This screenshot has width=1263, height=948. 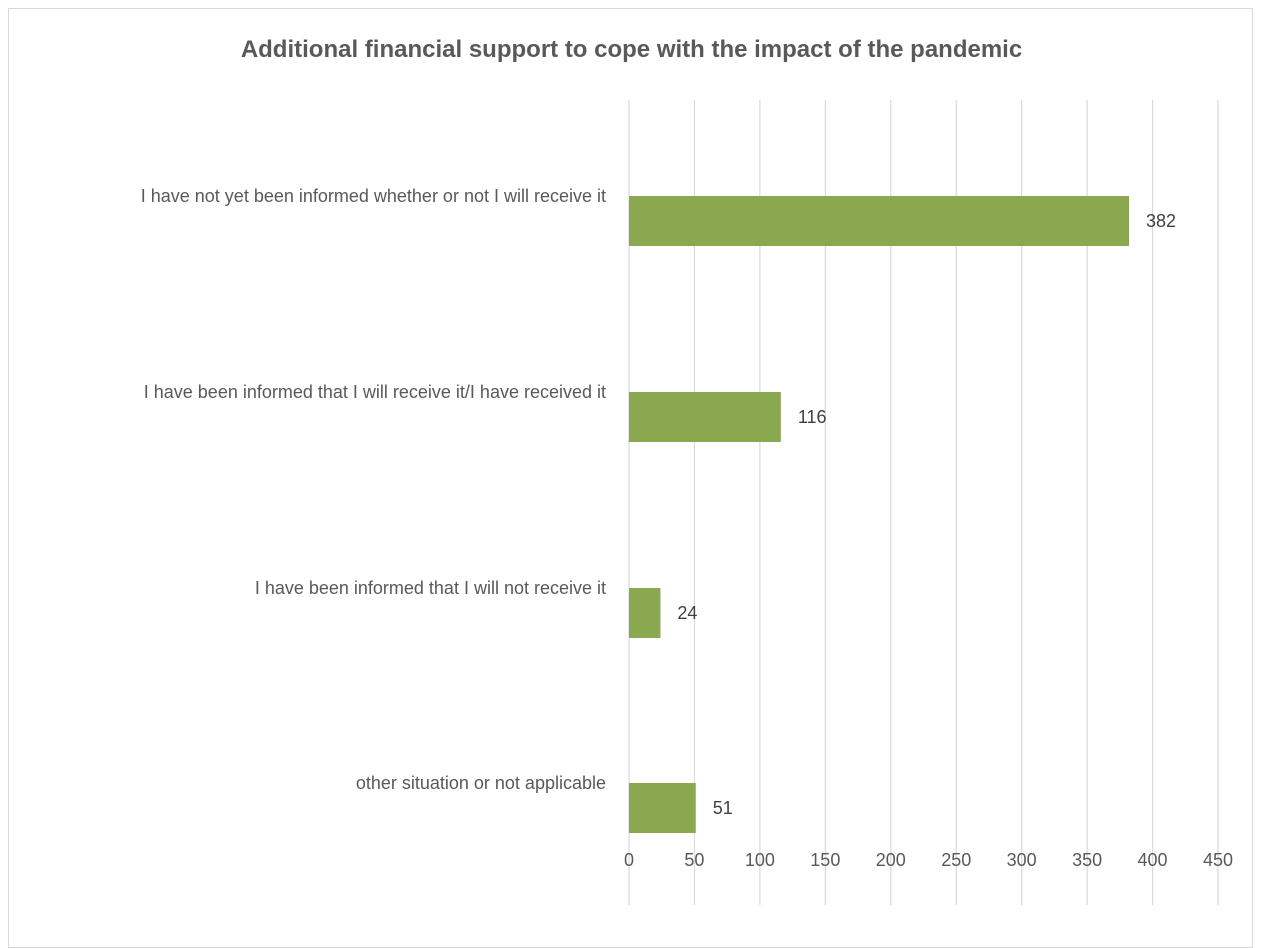 What do you see at coordinates (1022, 860) in the screenshot?
I see `x-tick-label: 300` at bounding box center [1022, 860].